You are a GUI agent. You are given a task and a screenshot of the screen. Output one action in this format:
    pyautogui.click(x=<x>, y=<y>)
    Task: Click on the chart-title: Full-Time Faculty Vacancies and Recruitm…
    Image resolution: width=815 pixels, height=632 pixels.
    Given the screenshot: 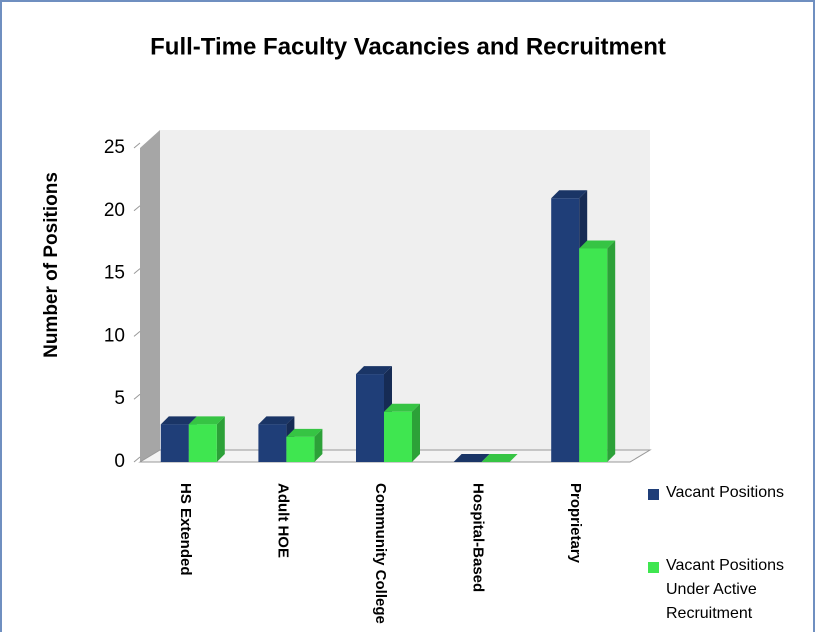 What is the action you would take?
    pyautogui.click(x=408, y=46)
    